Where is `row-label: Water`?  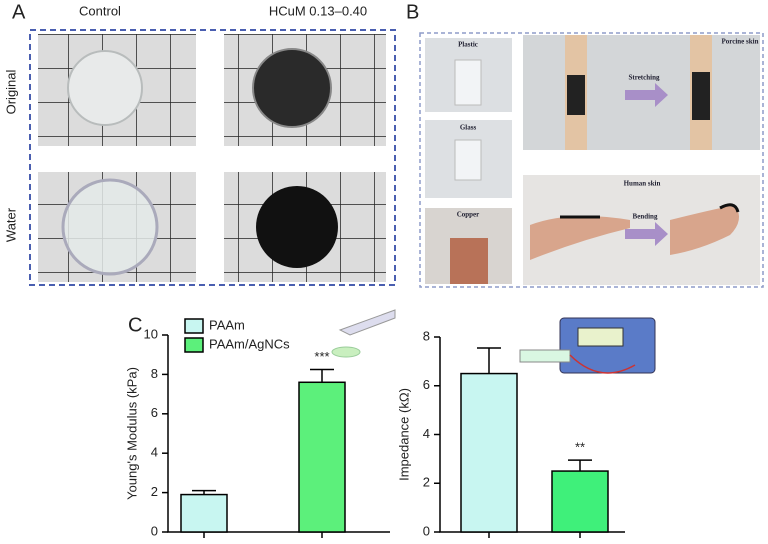 row-label: Water is located at coordinates (10, 224).